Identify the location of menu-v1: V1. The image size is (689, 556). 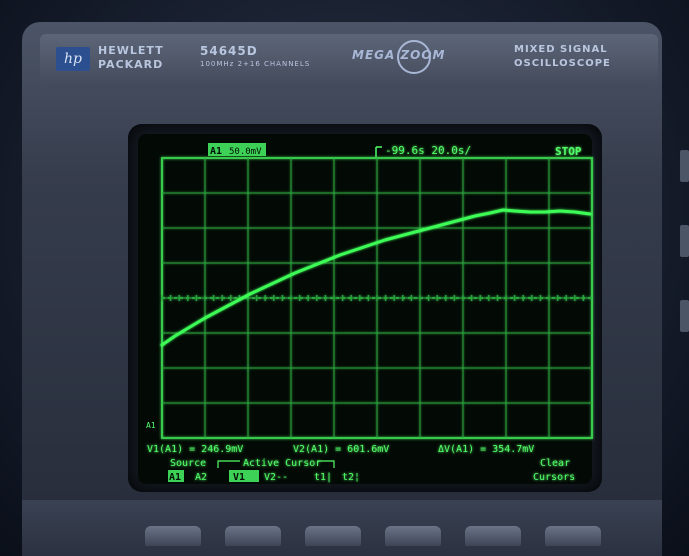
(239, 477).